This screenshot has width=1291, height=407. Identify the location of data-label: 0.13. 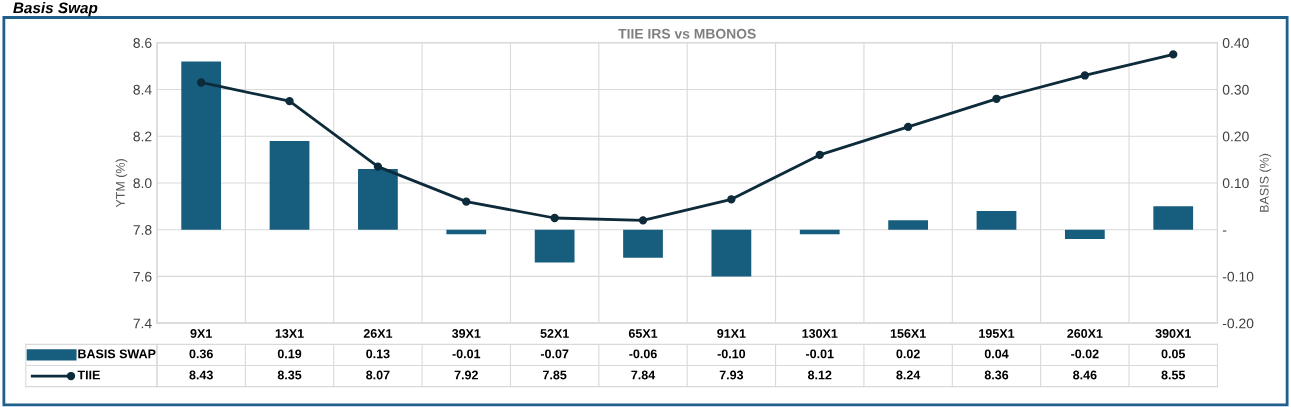
(378, 354).